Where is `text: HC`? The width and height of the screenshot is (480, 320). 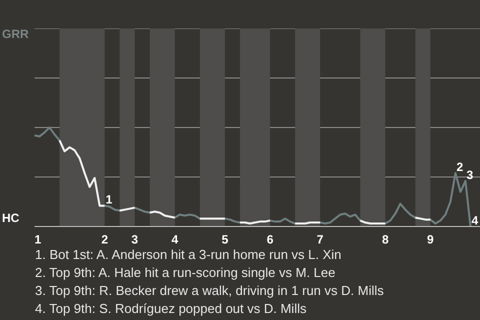
text: HC is located at coordinates (11, 218).